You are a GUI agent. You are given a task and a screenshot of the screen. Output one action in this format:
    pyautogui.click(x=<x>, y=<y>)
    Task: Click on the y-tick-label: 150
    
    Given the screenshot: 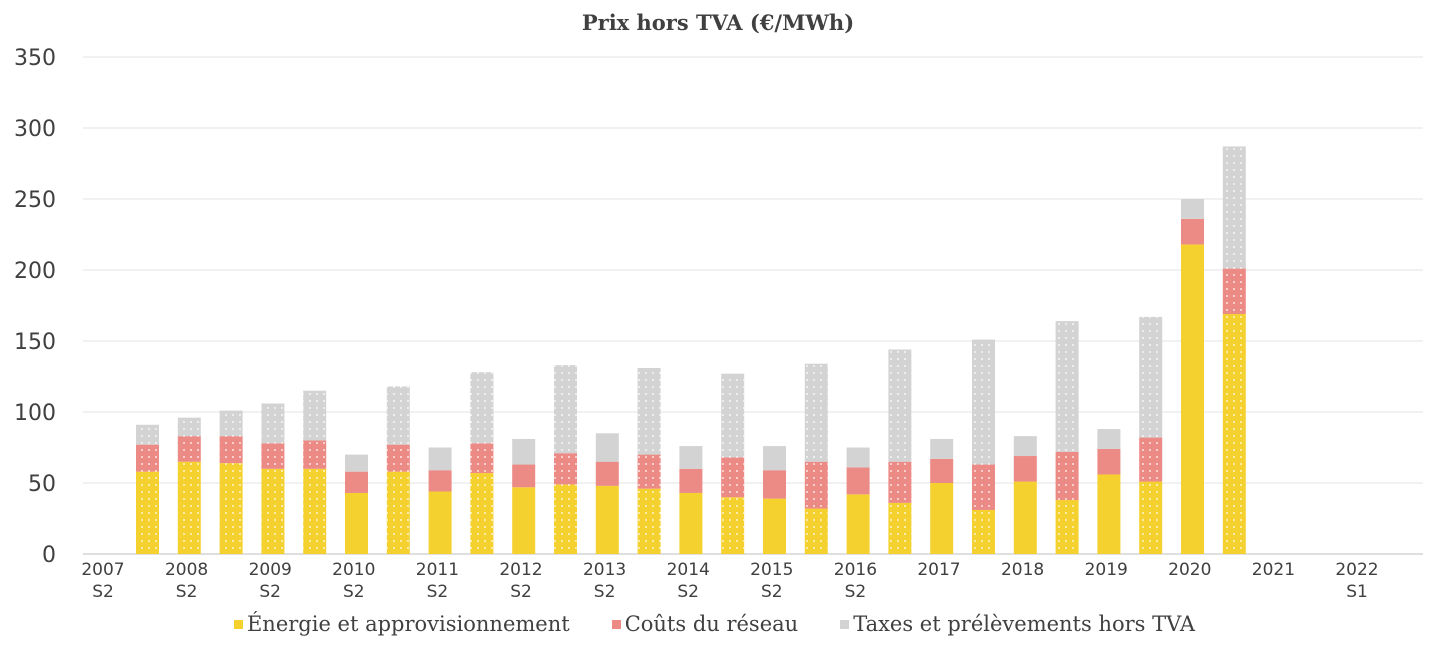 What is the action you would take?
    pyautogui.click(x=35, y=342)
    